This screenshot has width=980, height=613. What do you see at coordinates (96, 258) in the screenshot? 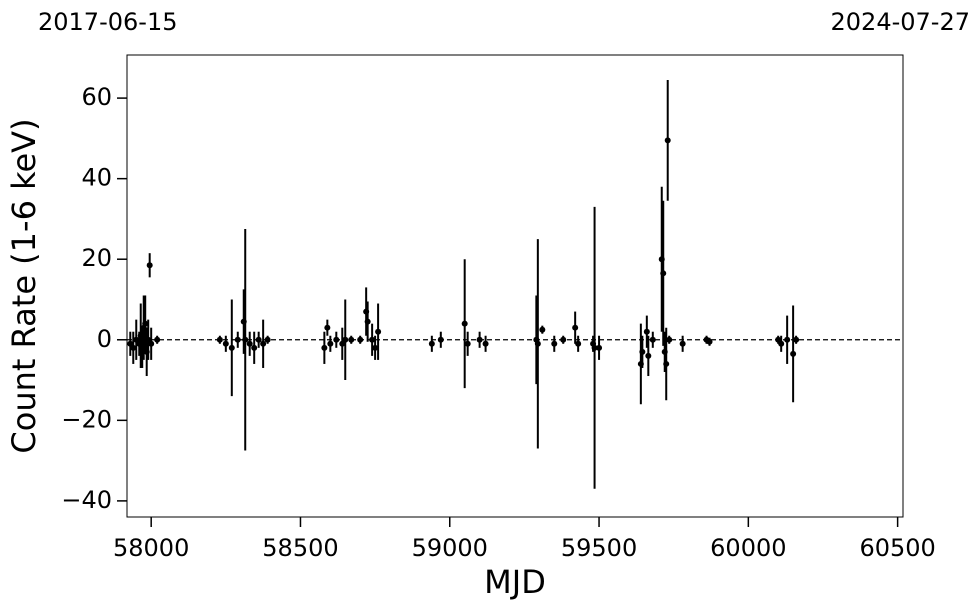
I see `y-tick-label: 20` at bounding box center [96, 258].